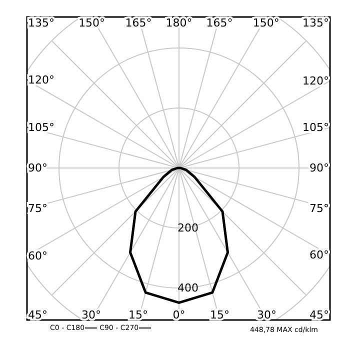  I want to click on y-tick-label: 400, so click(188, 288).